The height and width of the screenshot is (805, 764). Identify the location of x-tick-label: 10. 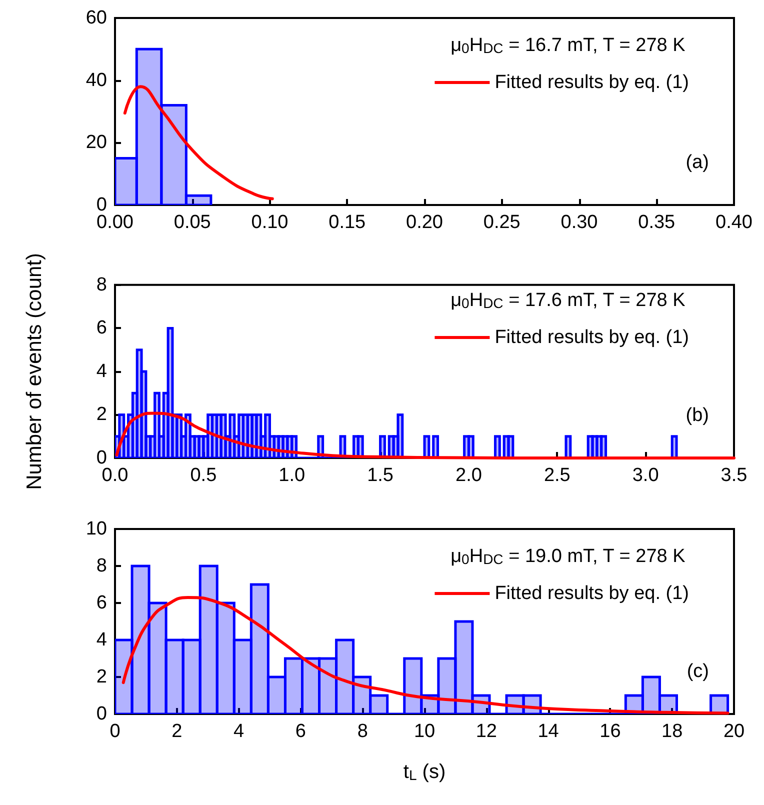
(425, 731).